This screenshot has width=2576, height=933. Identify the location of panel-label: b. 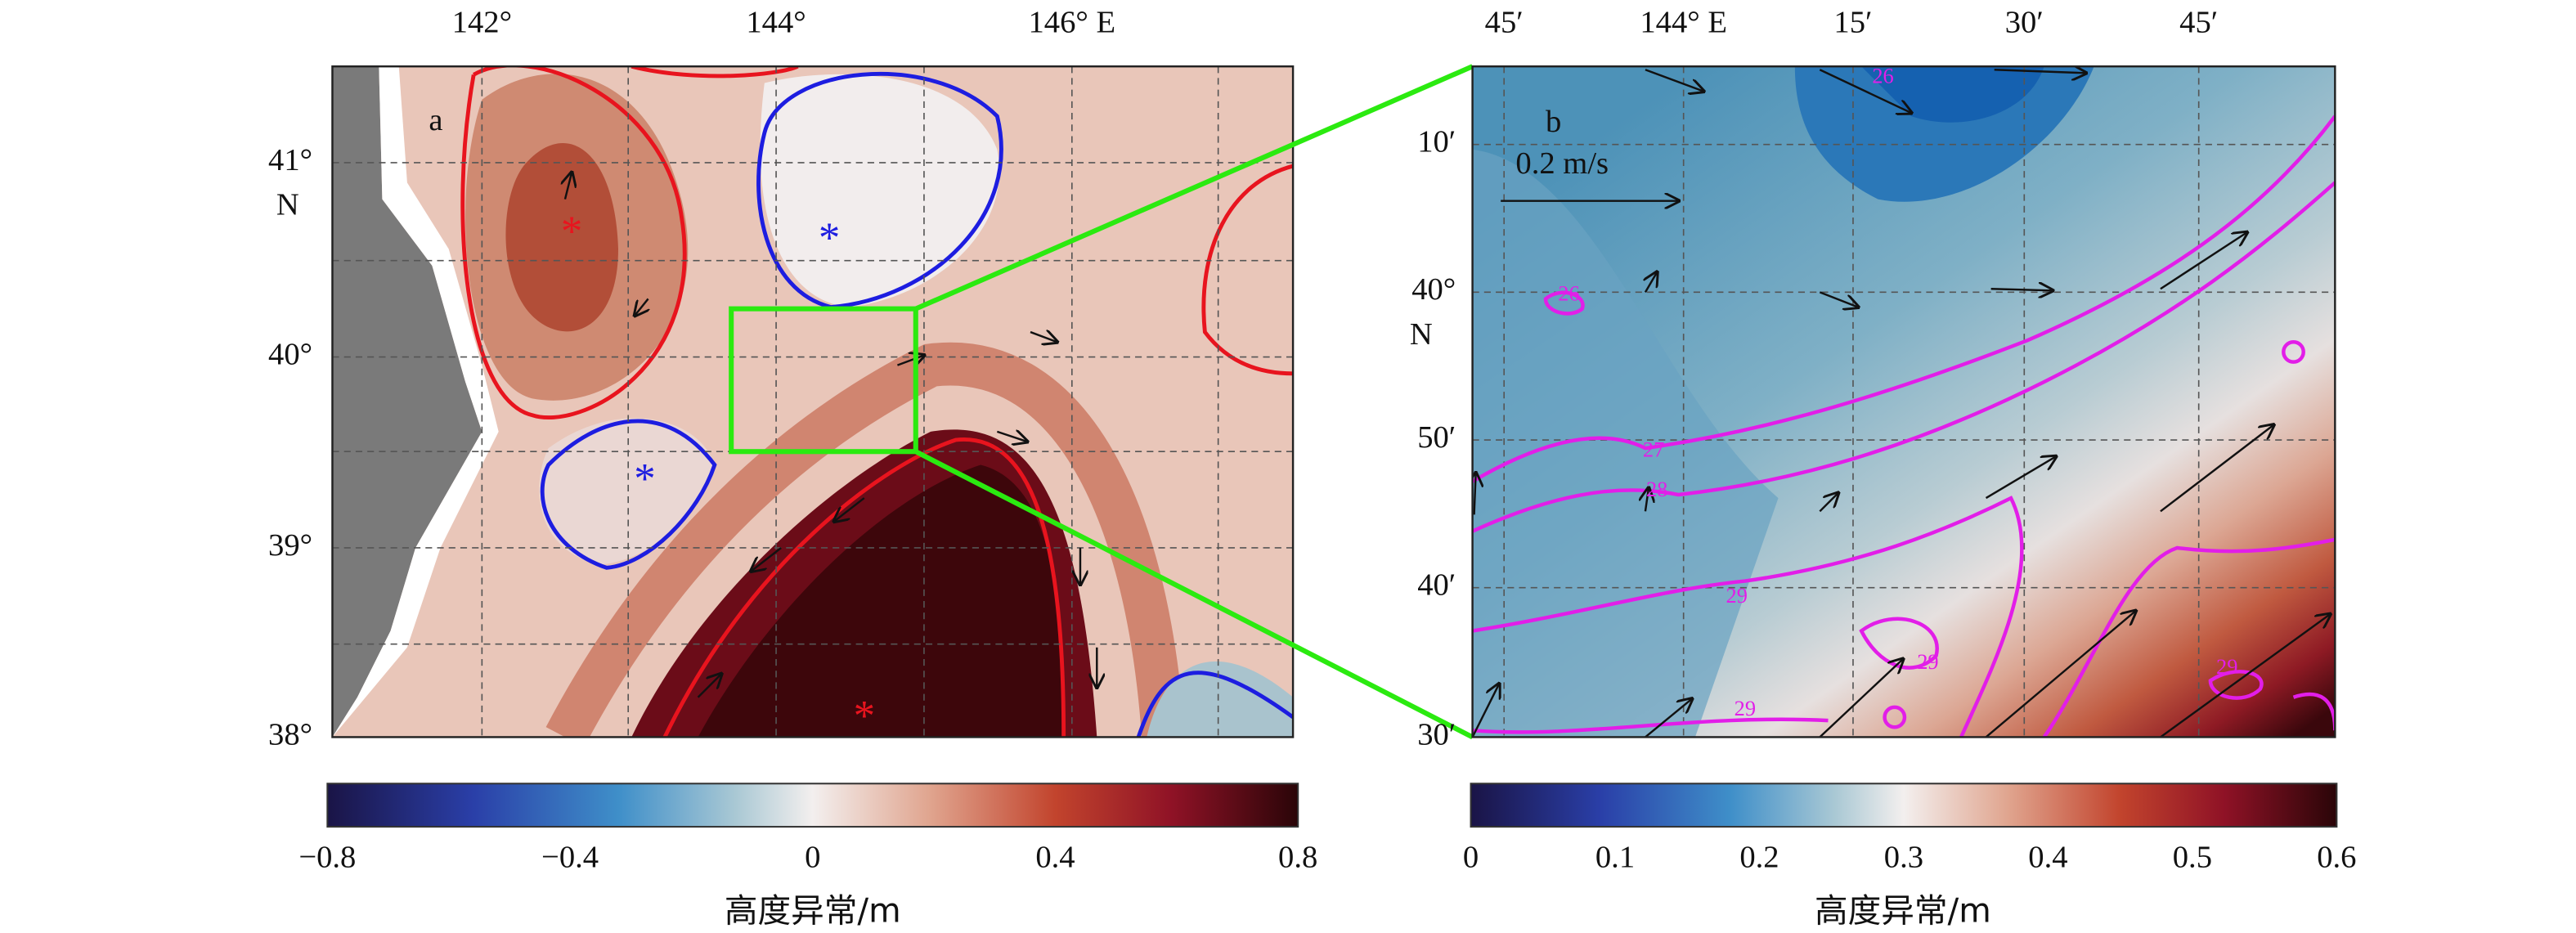
(1553, 122).